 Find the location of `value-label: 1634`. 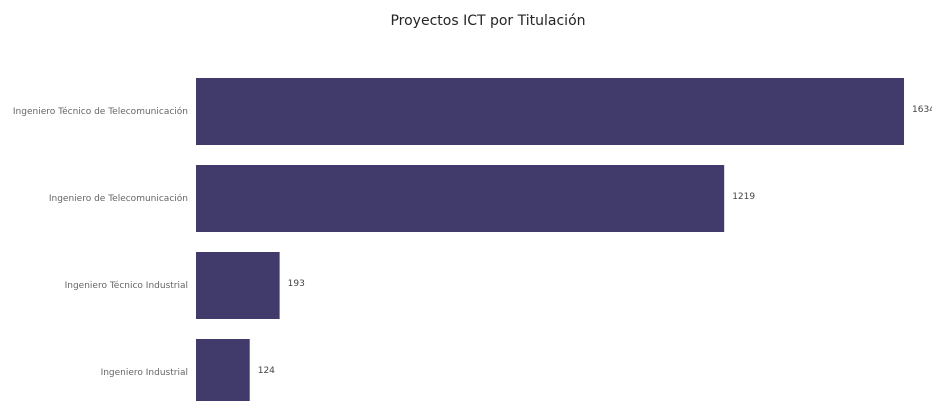

value-label: 1634 is located at coordinates (922, 110).